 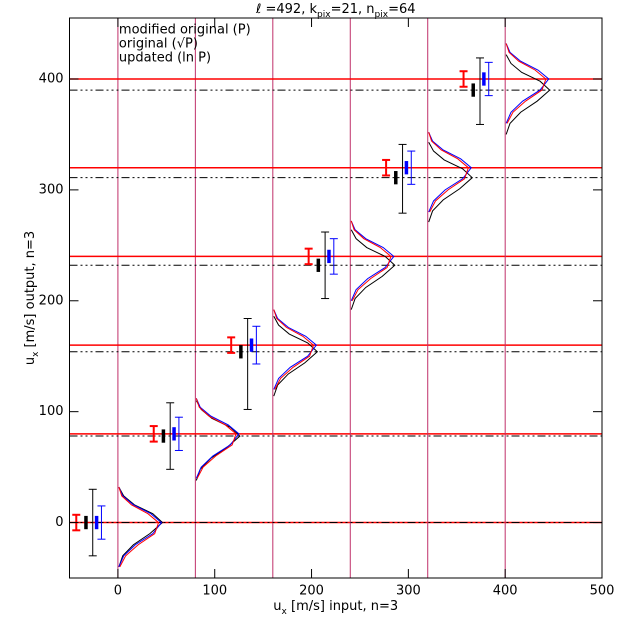 I want to click on chart-title: ℓ =492, kpix=21, npix=64, so click(x=335, y=11).